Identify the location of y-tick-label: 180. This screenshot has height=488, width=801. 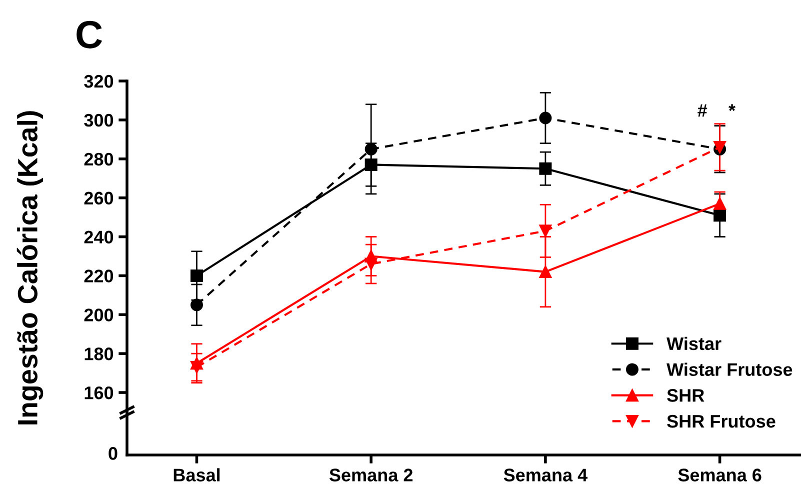
(99, 354).